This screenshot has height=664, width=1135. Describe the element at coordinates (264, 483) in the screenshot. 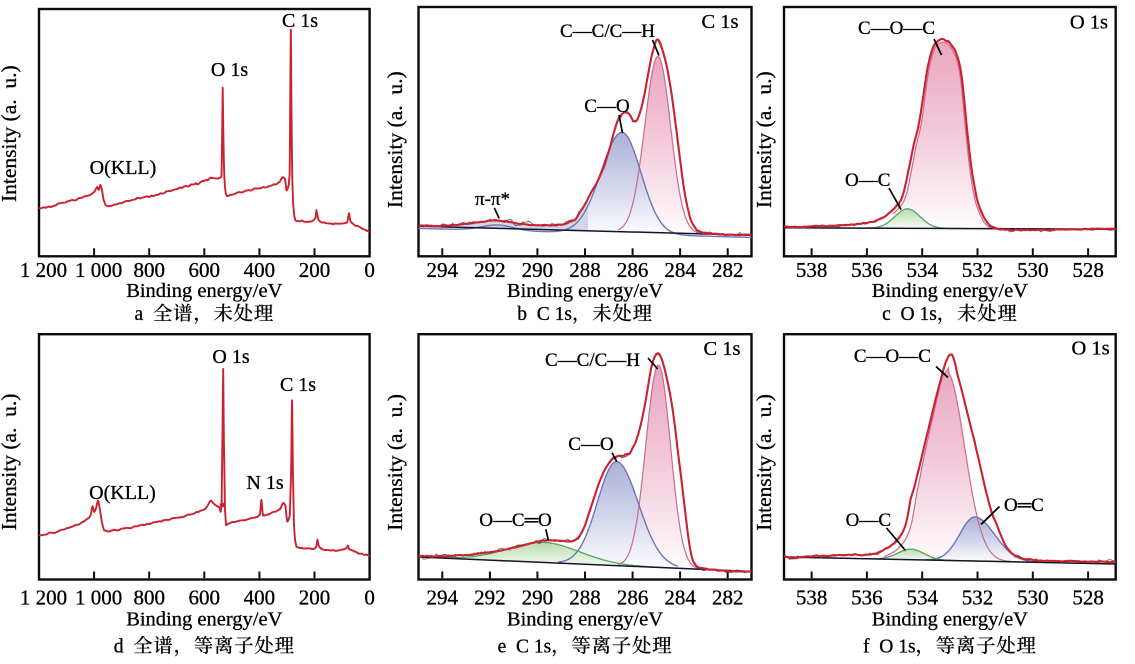

I see `svg-text: N 1s` at that location.